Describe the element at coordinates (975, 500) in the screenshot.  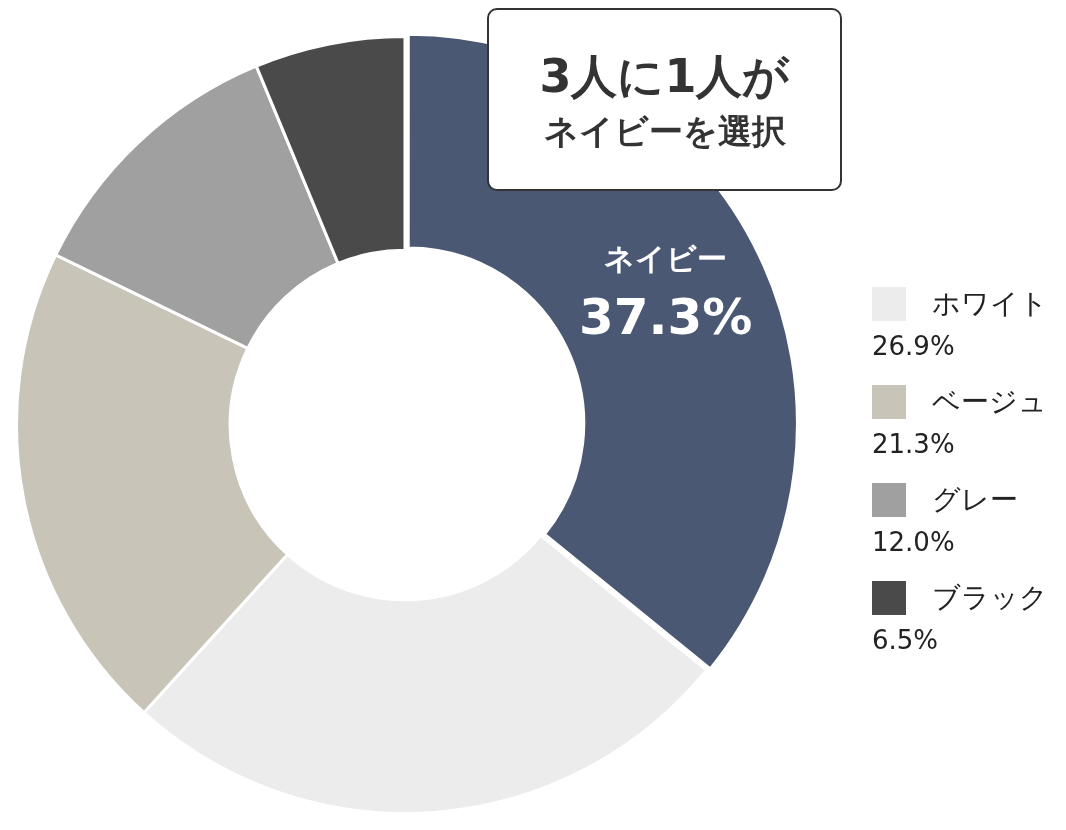
I see `legend-label: グレー` at that location.